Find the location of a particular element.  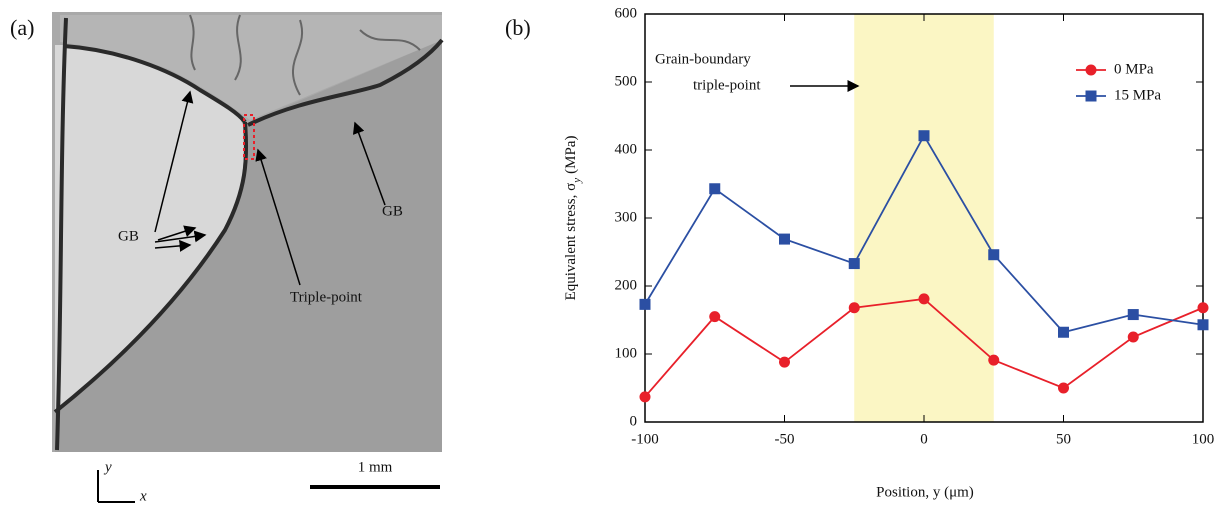

panel-label: (a) is located at coordinates (22, 27).